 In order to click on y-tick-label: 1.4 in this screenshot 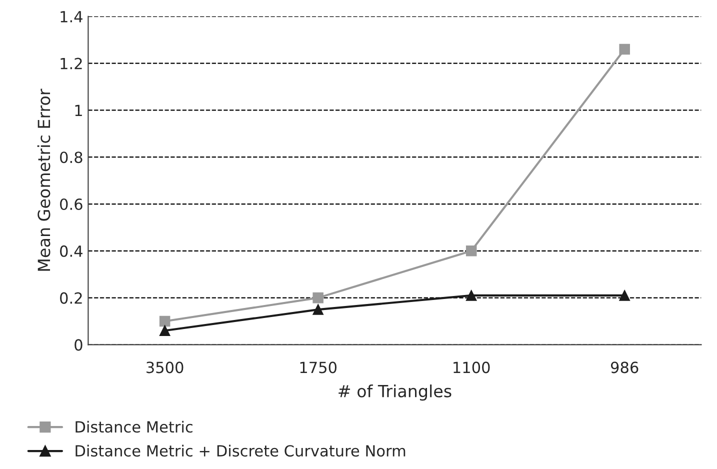, I will do `click(71, 16)`.